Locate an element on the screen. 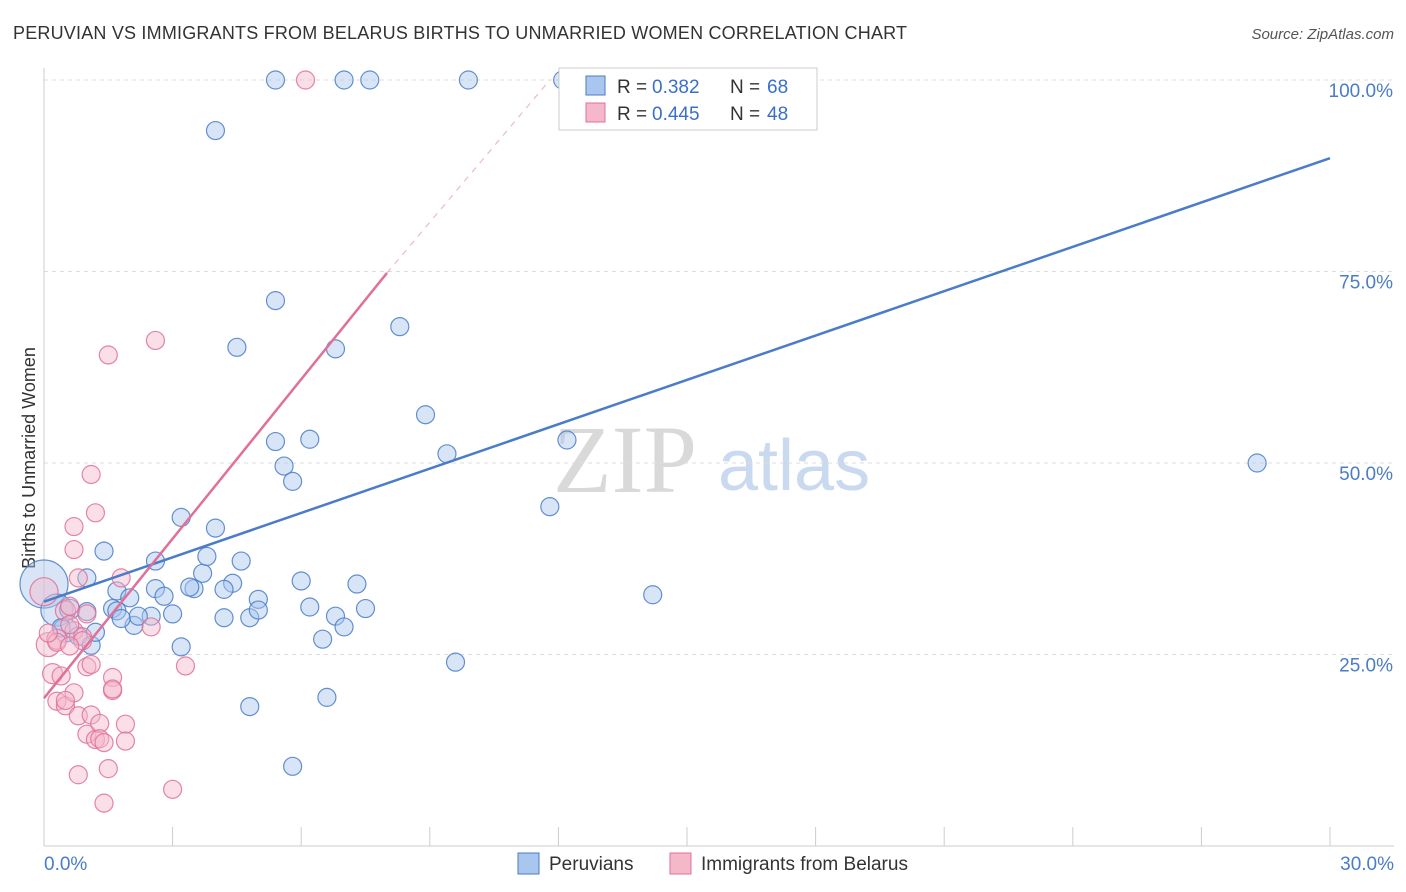 The height and width of the screenshot is (892, 1406). bottom-legend-label-belarus: Immigrants from Belarus is located at coordinates (804, 864).